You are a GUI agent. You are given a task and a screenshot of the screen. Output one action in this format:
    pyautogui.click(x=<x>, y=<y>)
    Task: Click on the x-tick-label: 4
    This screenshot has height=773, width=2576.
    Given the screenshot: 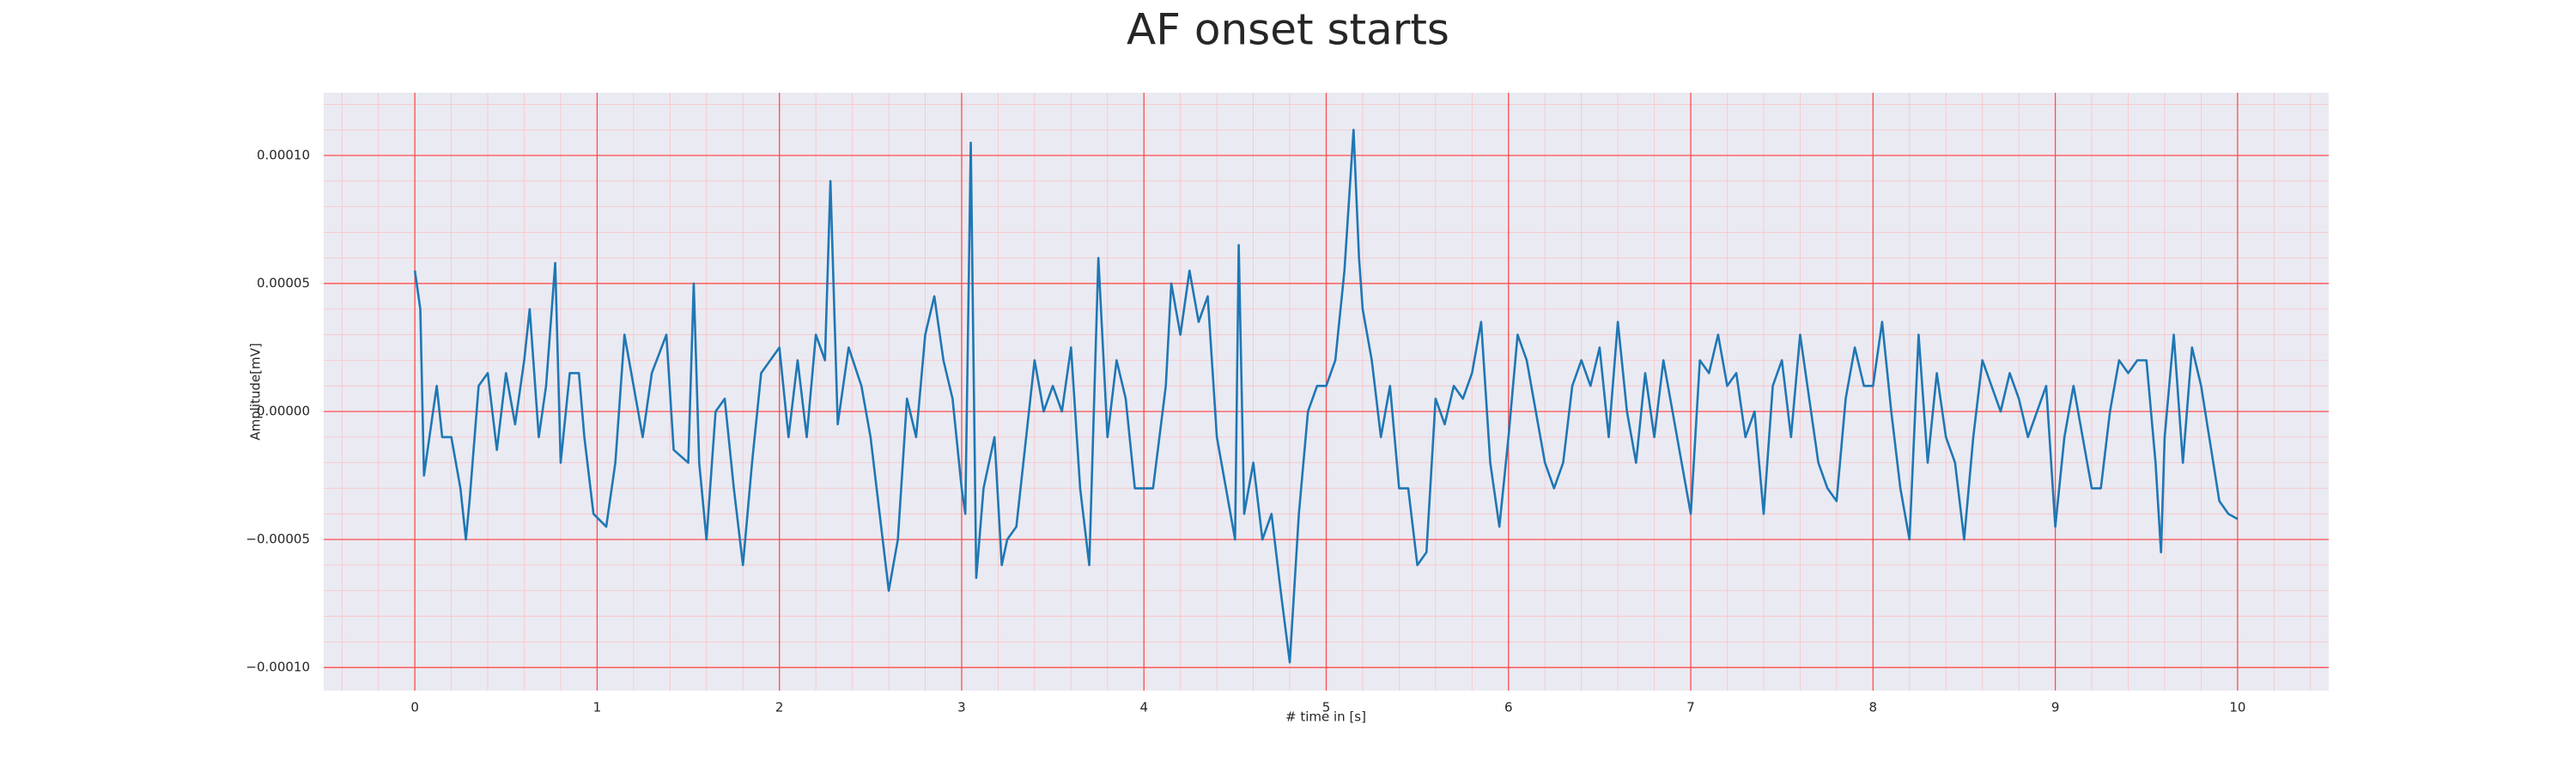 What is the action you would take?
    pyautogui.click(x=1144, y=707)
    